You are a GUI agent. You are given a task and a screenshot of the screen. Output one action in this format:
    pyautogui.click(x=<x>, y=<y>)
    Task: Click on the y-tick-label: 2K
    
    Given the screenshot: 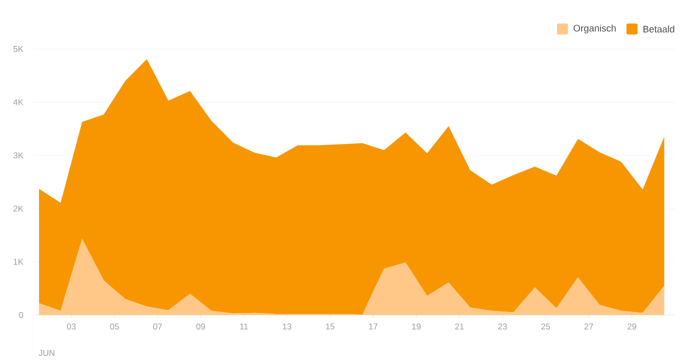 What is the action you would take?
    pyautogui.click(x=19, y=209)
    